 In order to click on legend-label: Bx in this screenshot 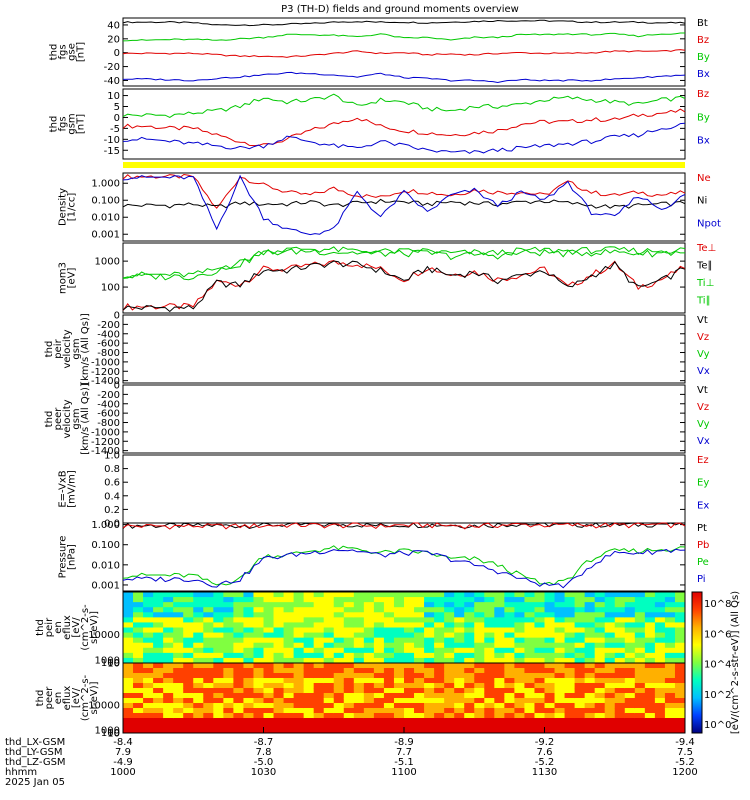, I will do `click(703, 74)`.